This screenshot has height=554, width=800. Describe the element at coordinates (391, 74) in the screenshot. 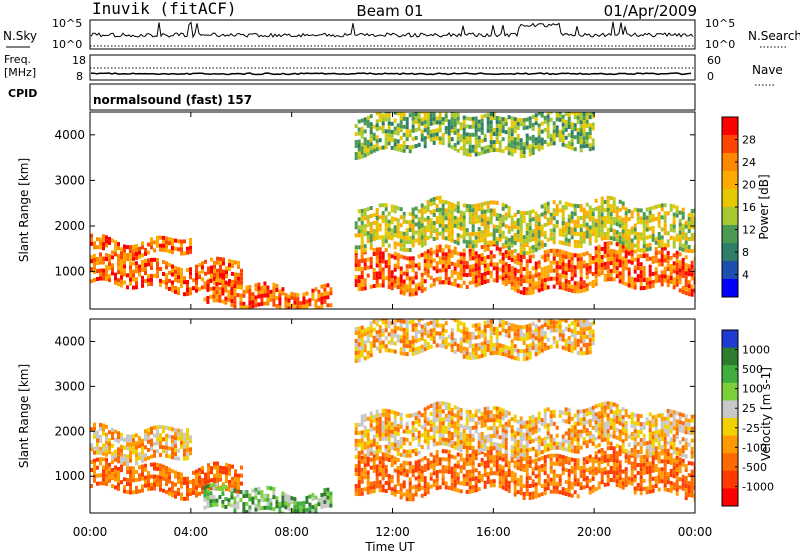

I see `freq-line` at that location.